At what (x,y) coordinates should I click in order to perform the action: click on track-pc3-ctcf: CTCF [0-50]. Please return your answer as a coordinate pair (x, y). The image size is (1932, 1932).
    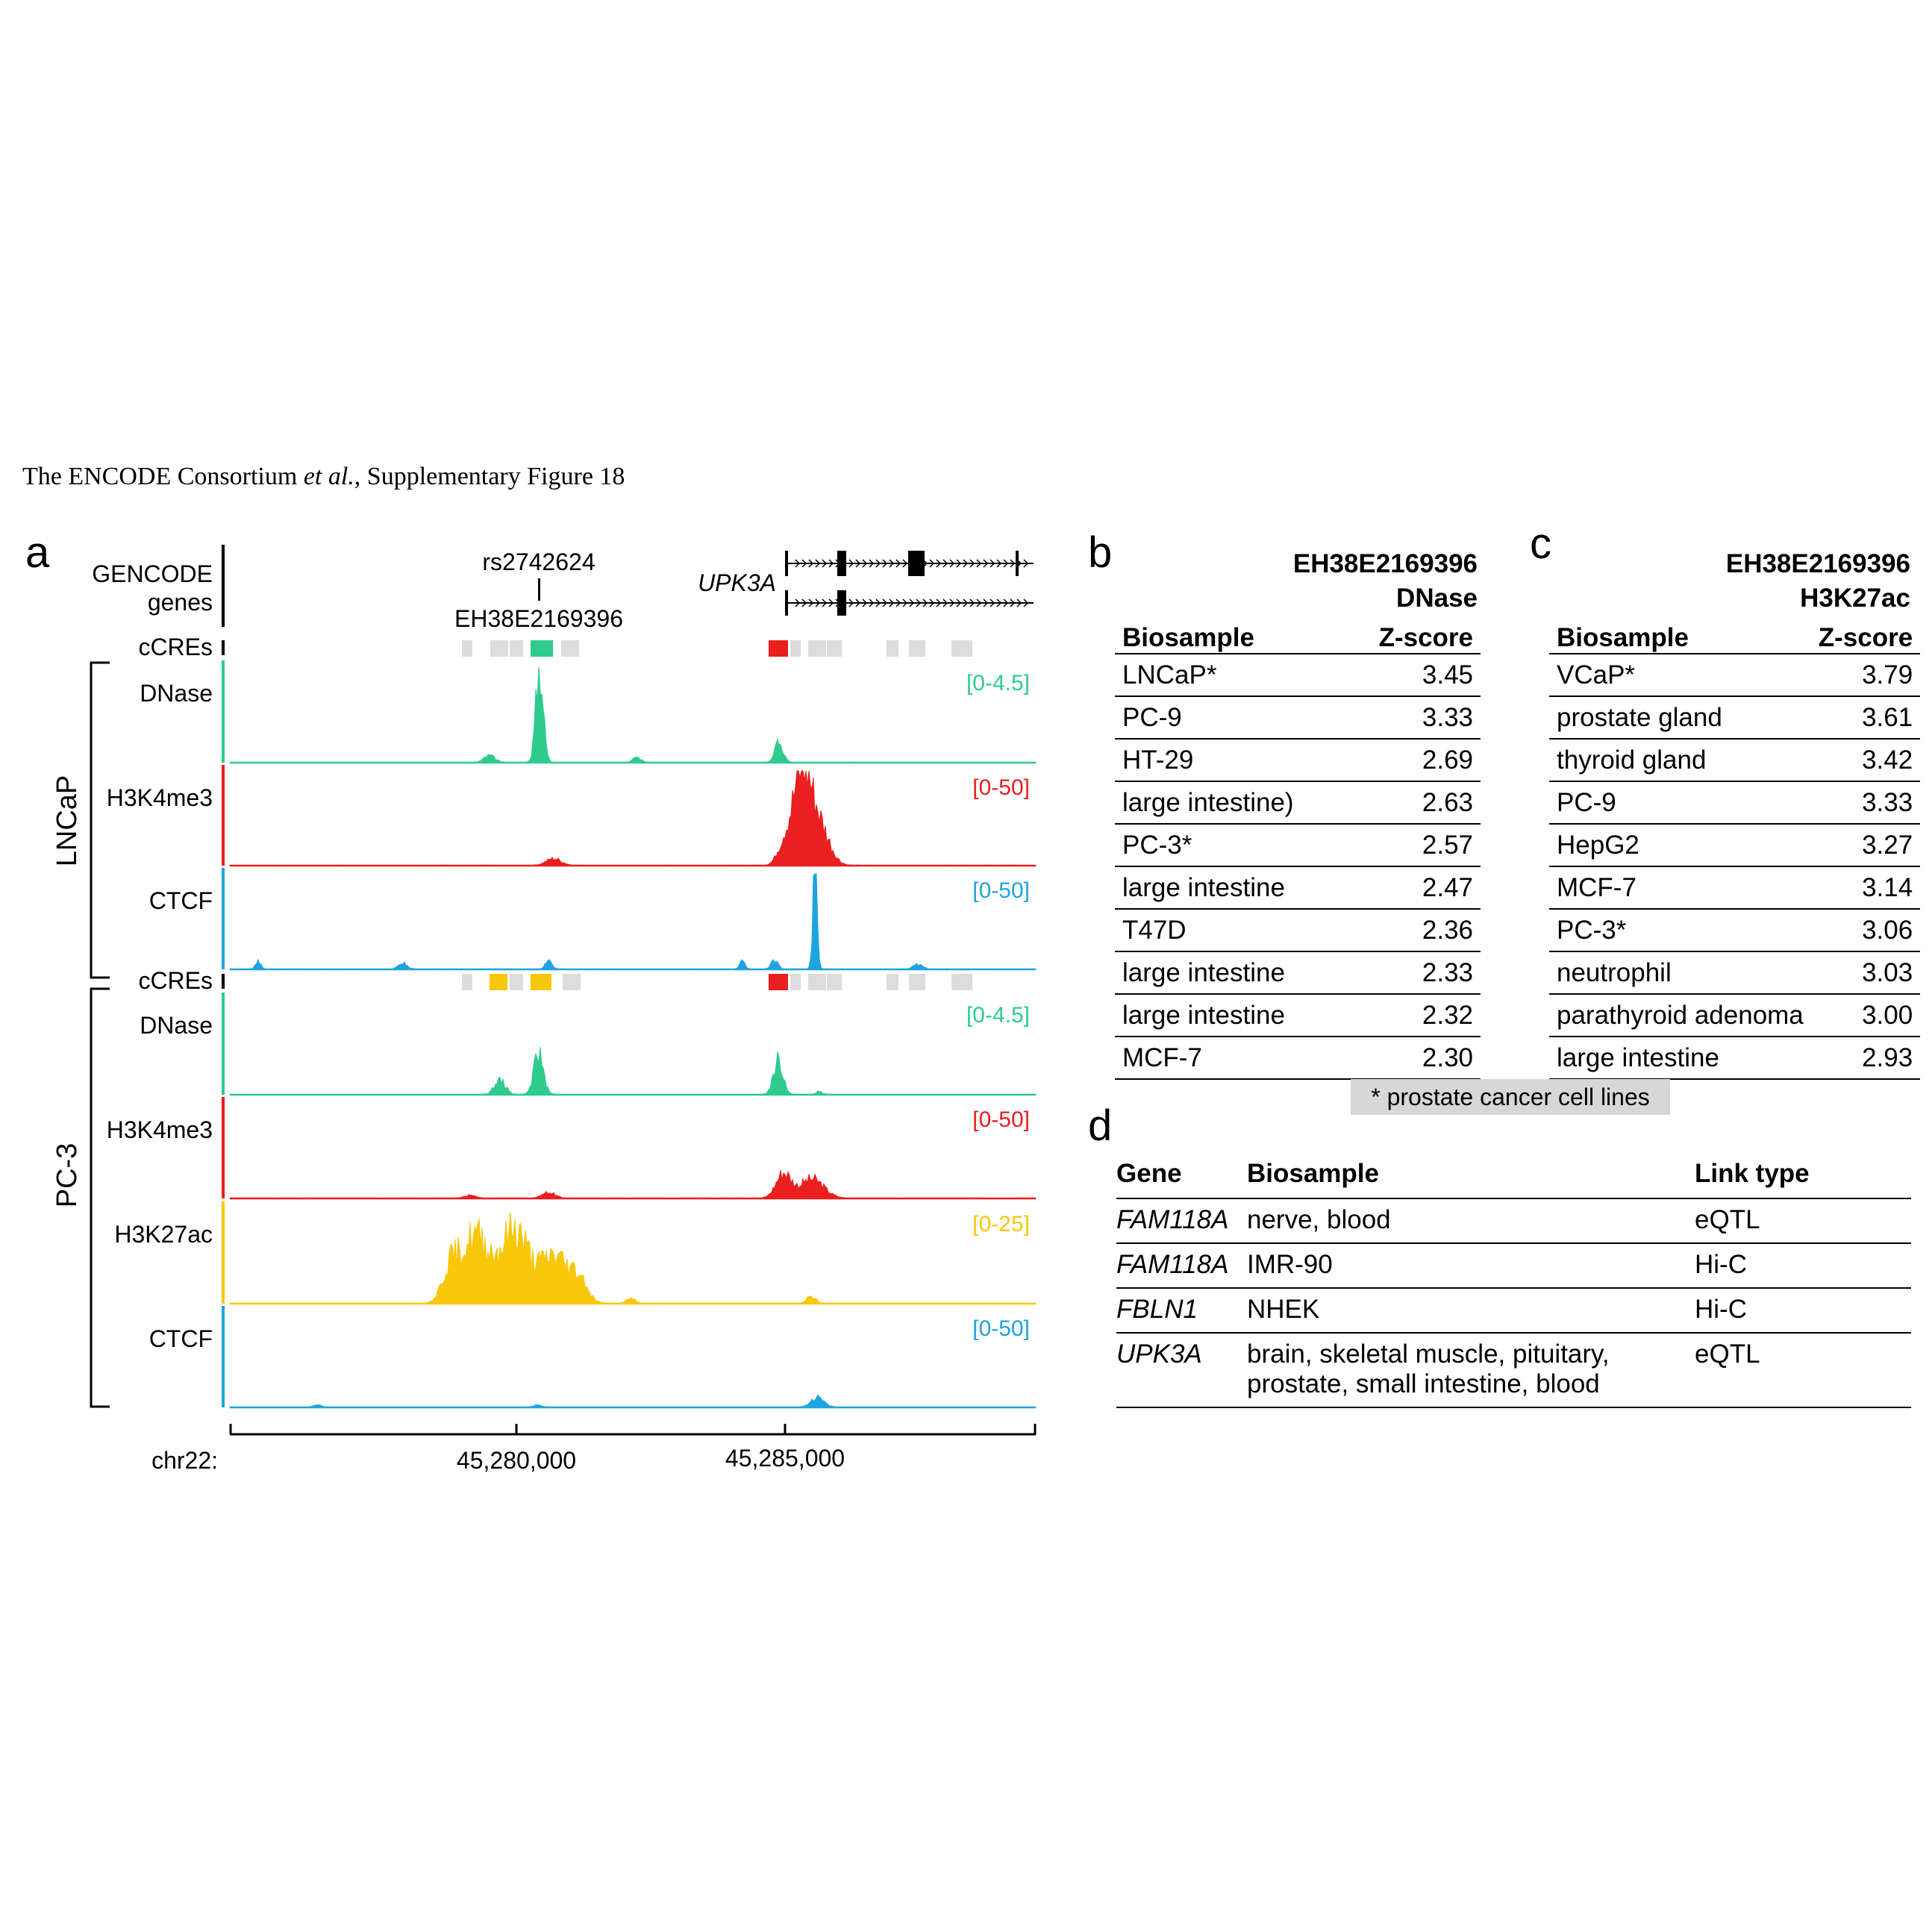
    Looking at the image, I should click on (593, 1357).